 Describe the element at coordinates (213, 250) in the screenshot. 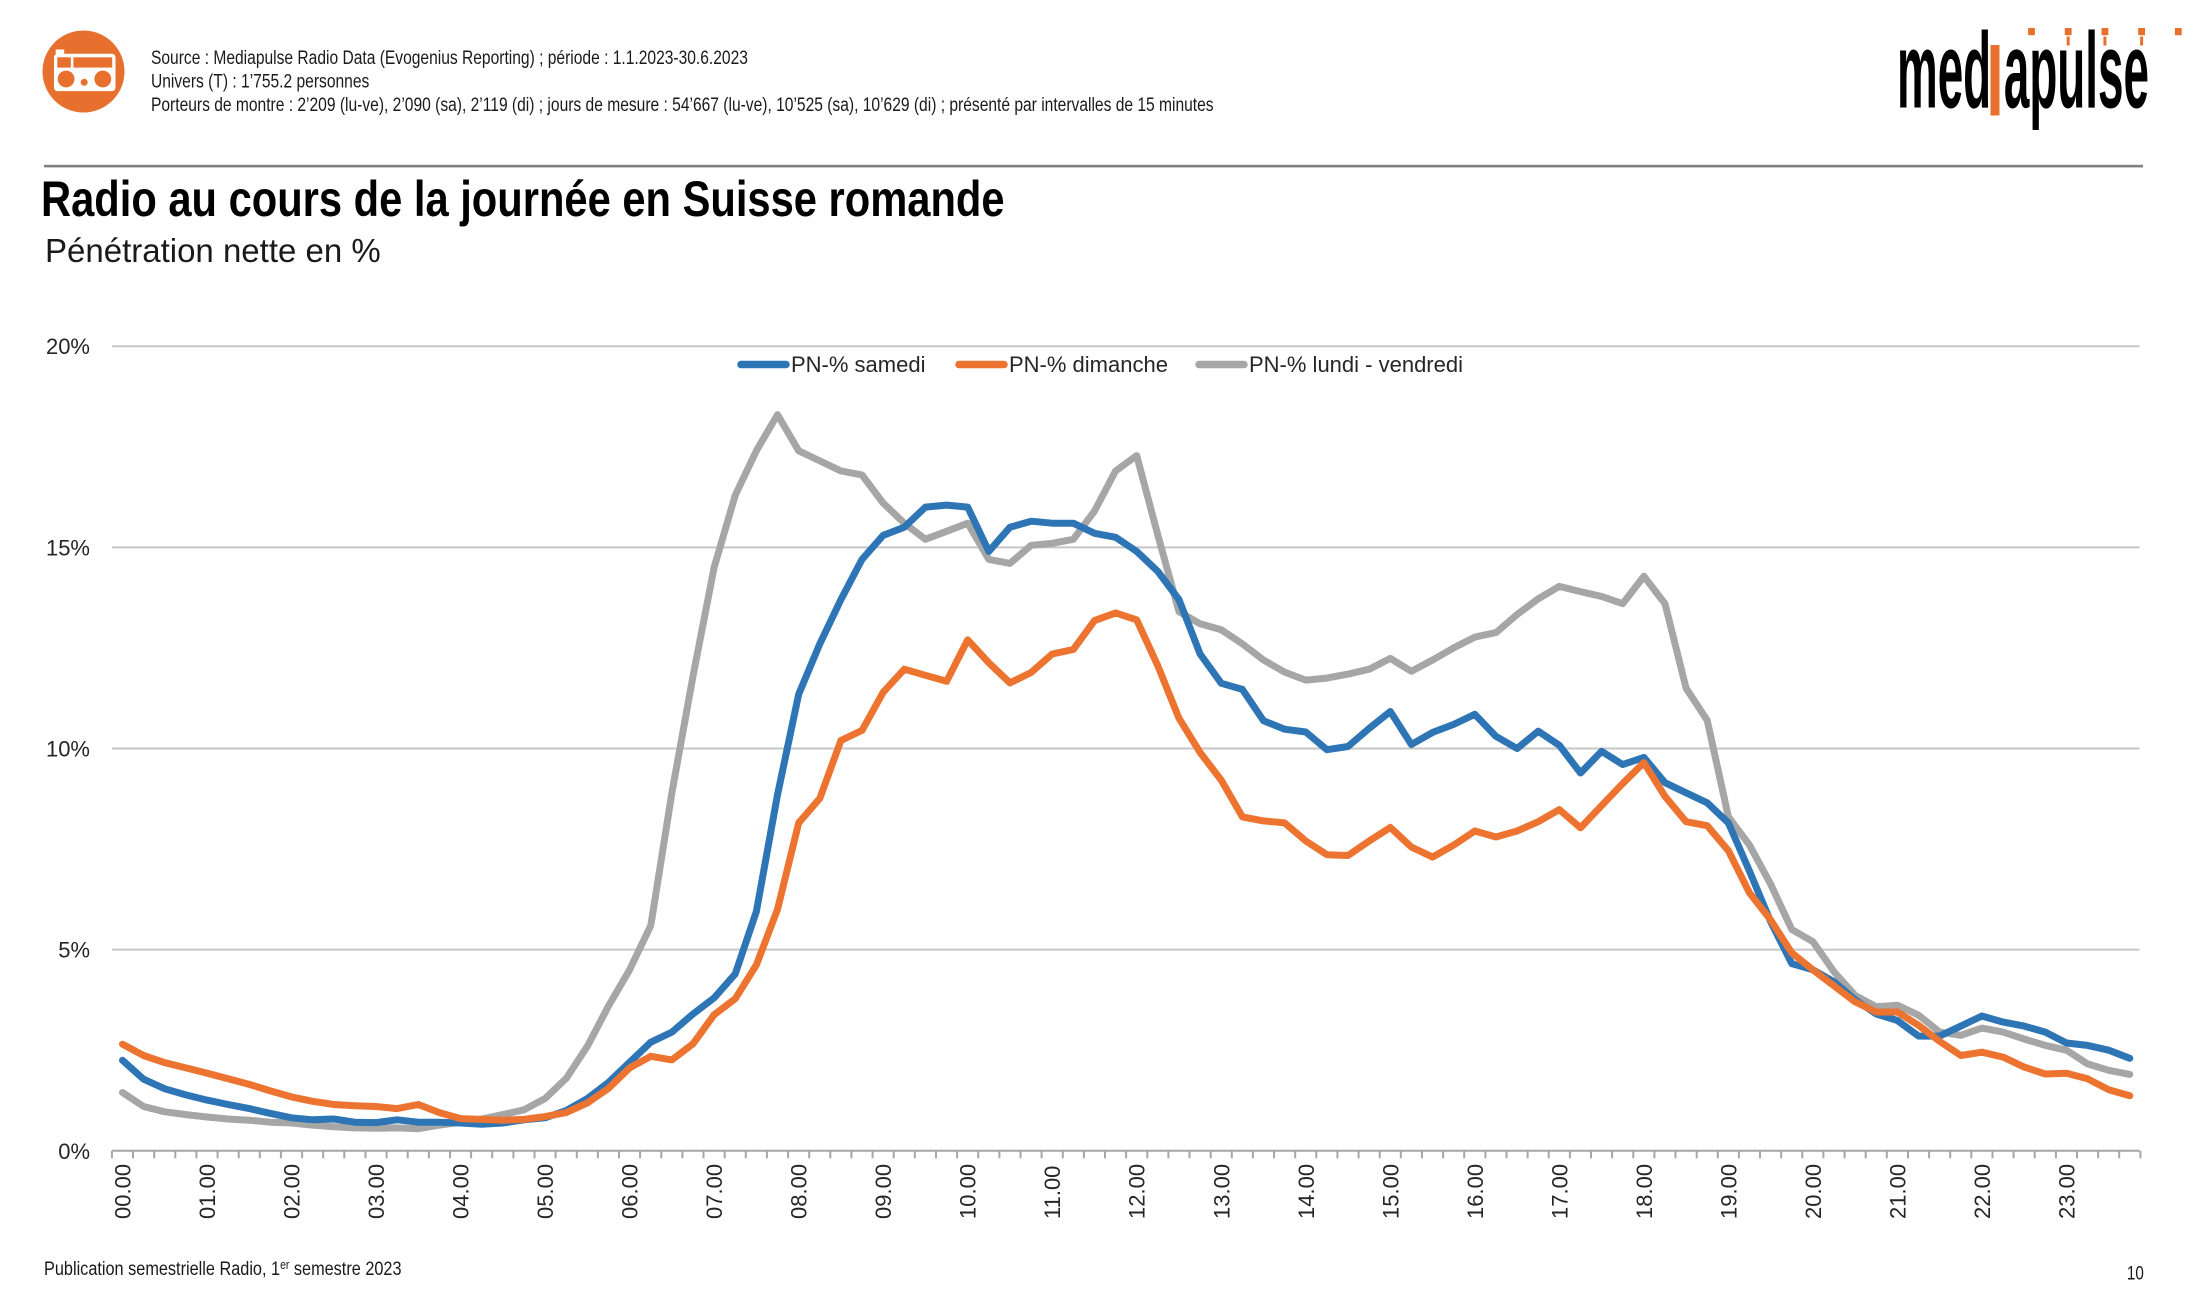

I see `svg-text: Pénétration nette en %` at that location.